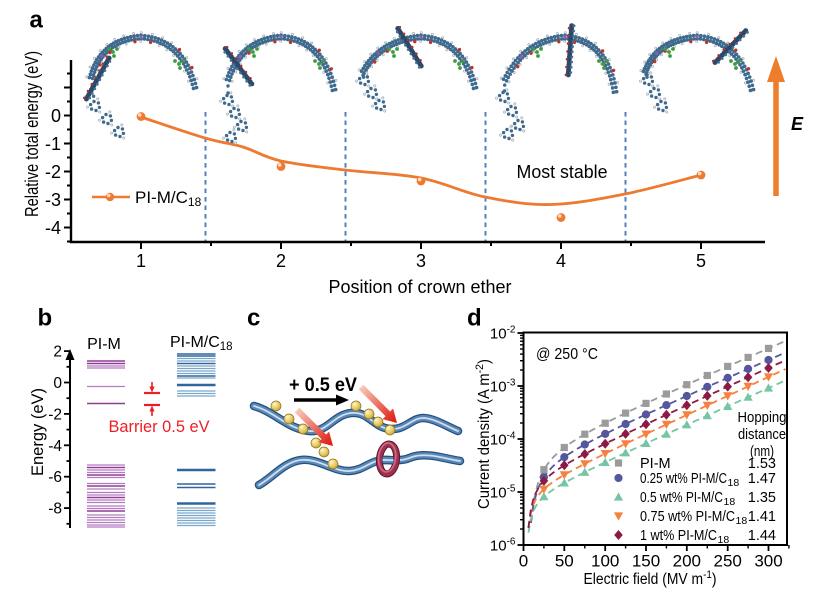  I want to click on svg-text: 150, so click(646, 561).